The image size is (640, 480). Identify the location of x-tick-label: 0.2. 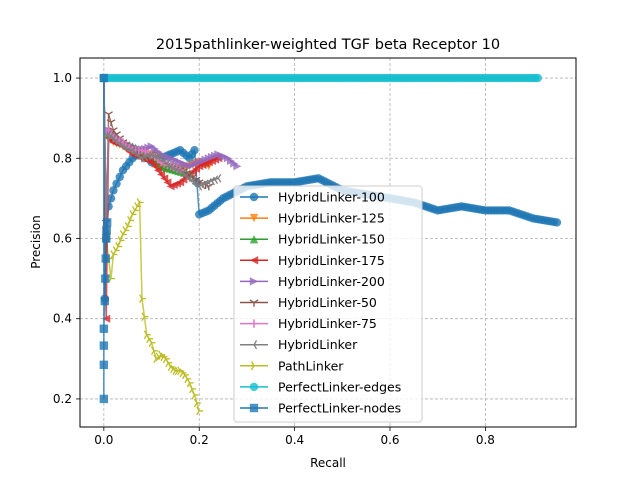
(199, 440).